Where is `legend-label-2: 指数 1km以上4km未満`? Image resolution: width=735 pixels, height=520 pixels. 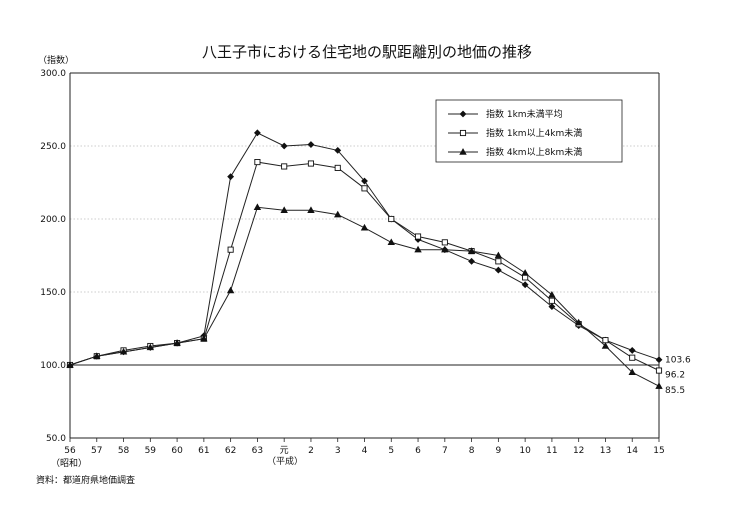 legend-label-2: 指数 1km以上4km未満 is located at coordinates (534, 133).